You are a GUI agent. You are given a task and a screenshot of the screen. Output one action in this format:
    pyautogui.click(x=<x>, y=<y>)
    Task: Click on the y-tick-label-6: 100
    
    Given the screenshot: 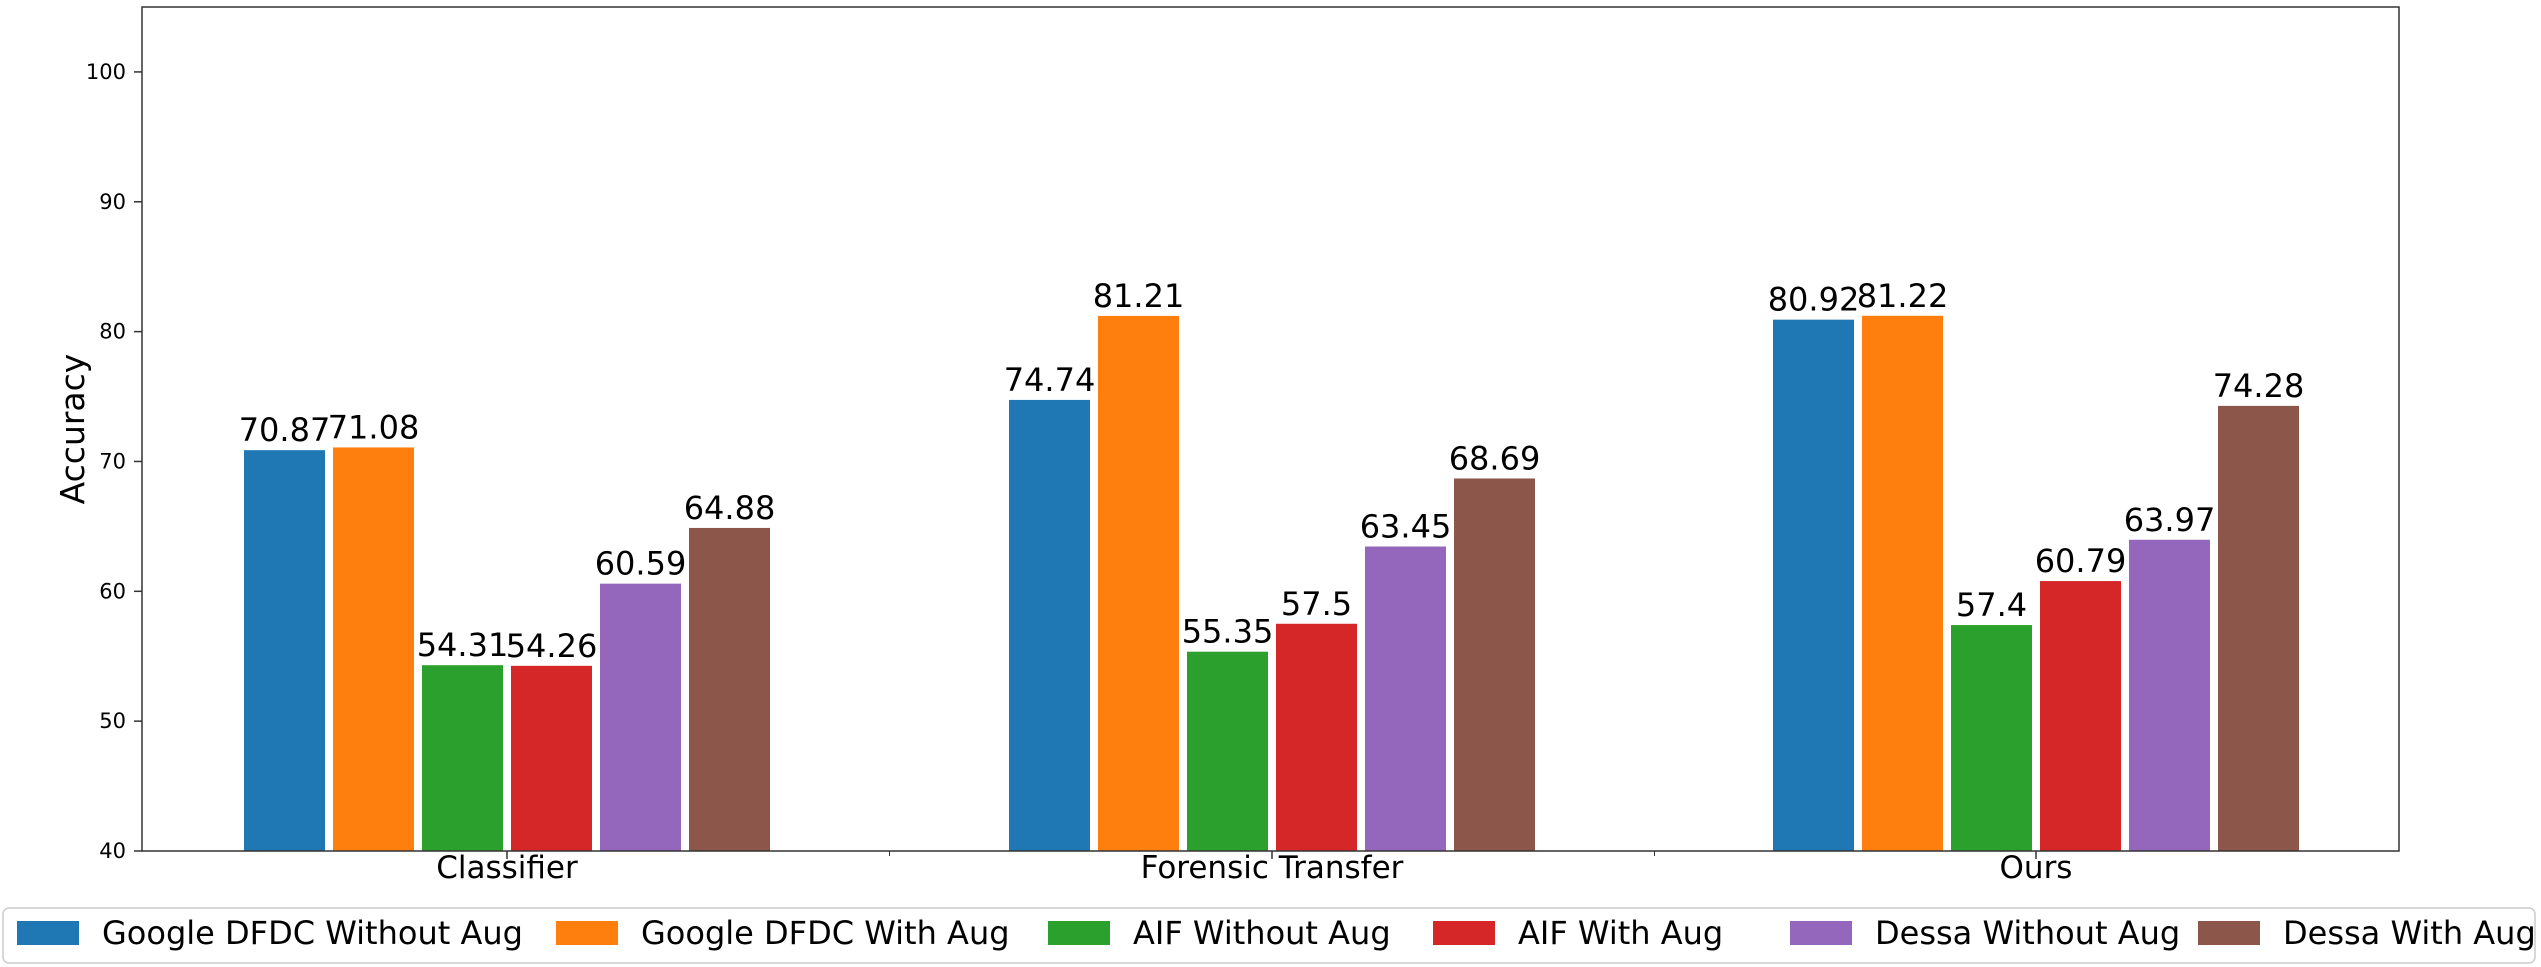 What is the action you would take?
    pyautogui.click(x=106, y=72)
    